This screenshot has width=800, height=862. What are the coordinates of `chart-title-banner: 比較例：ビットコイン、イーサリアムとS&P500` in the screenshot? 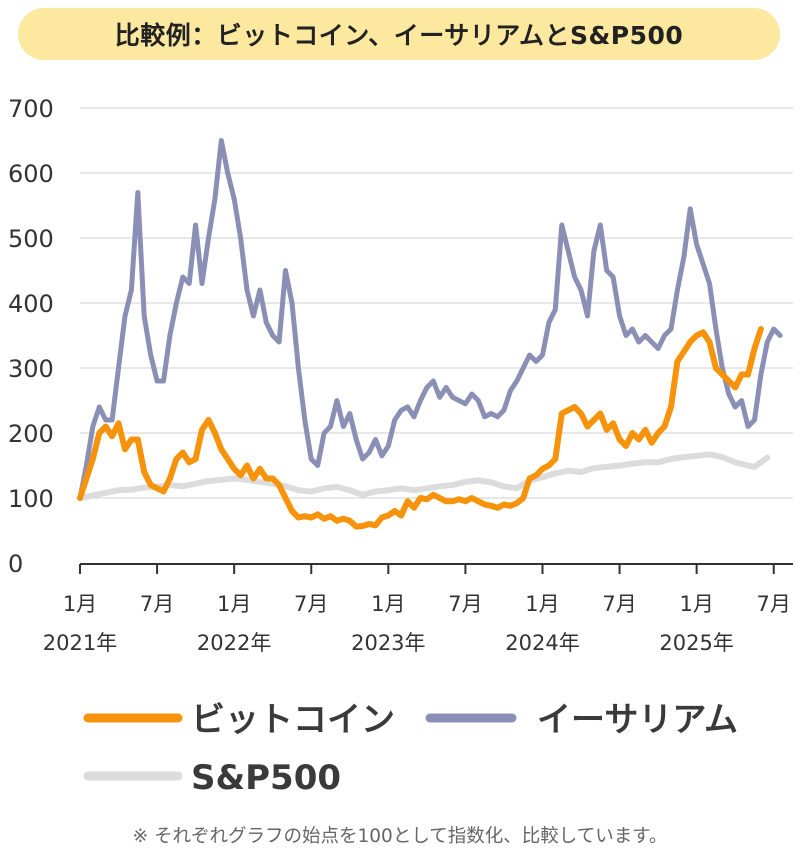 It's located at (399, 34).